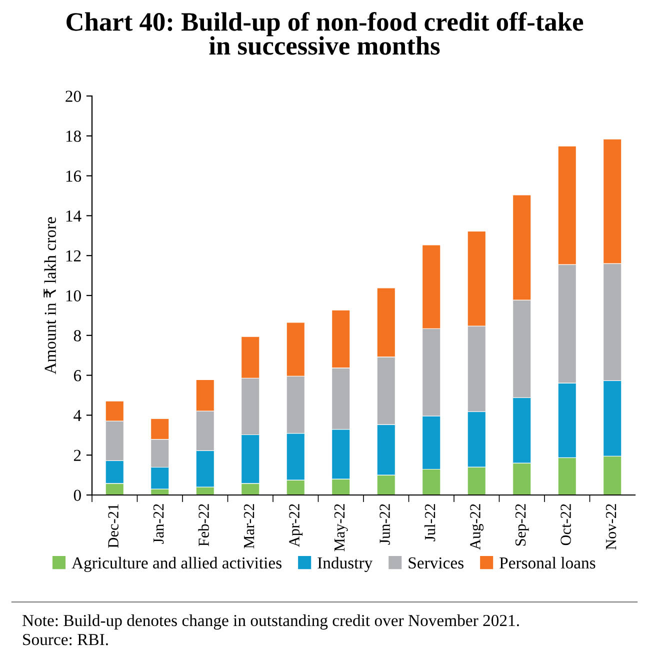  Describe the element at coordinates (74, 176) in the screenshot. I see `y-tick-label: 16` at that location.